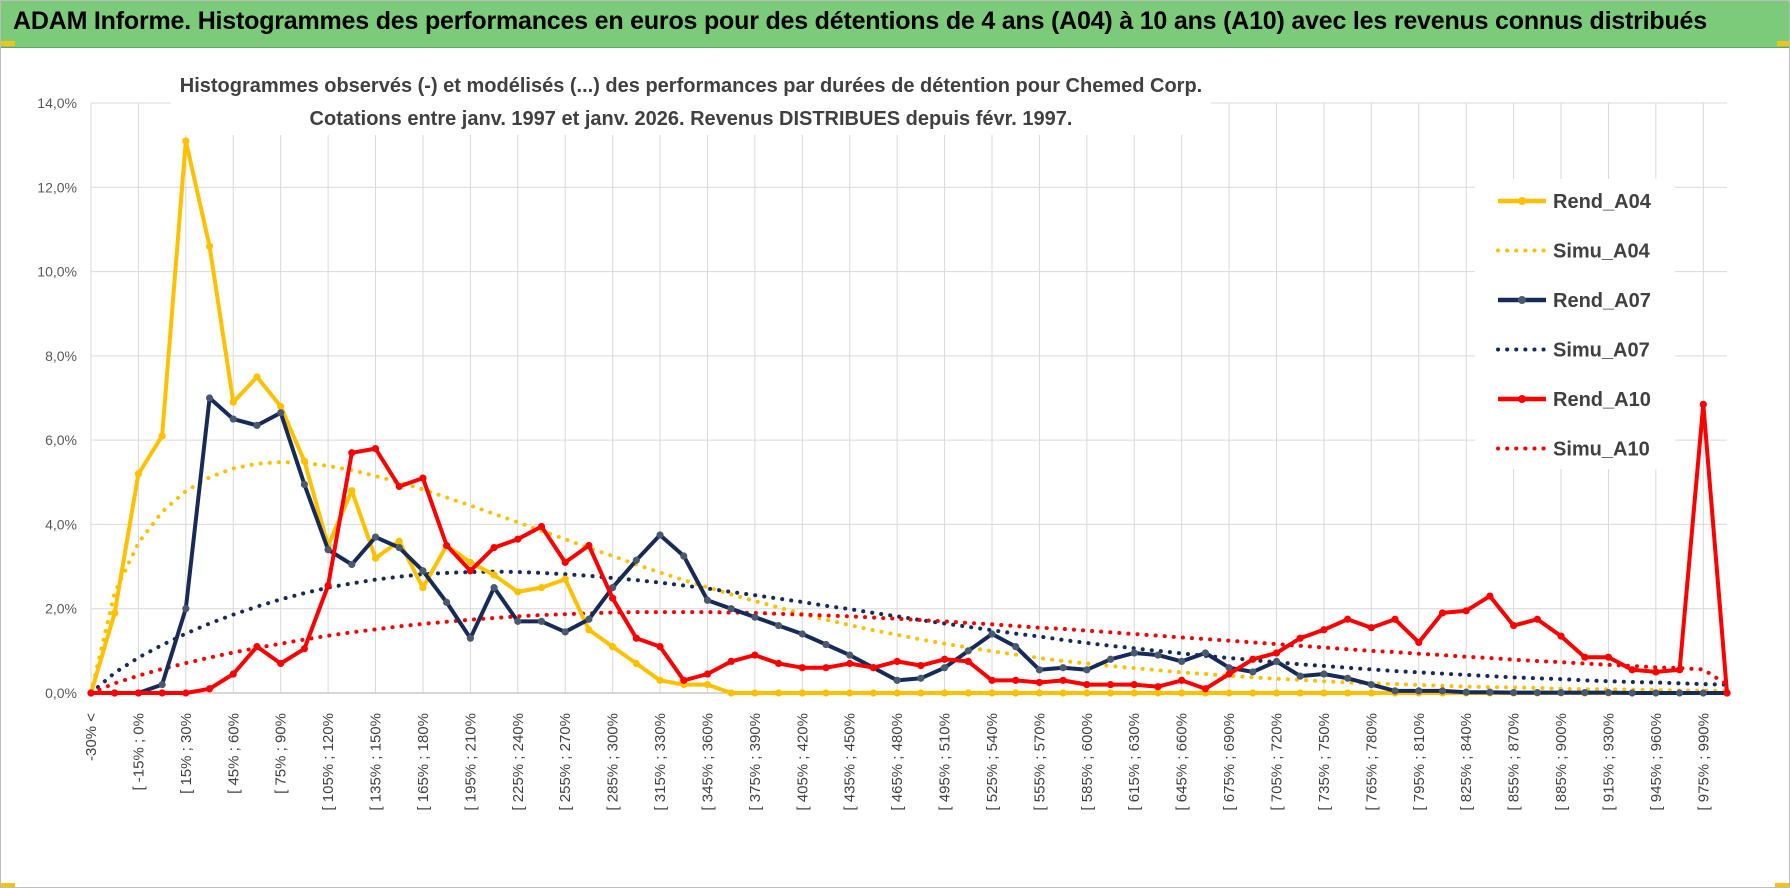 This screenshot has width=1790, height=888. Describe the element at coordinates (945, 762) in the screenshot. I see `x-tick-label: [ 495% ; 510%` at that location.